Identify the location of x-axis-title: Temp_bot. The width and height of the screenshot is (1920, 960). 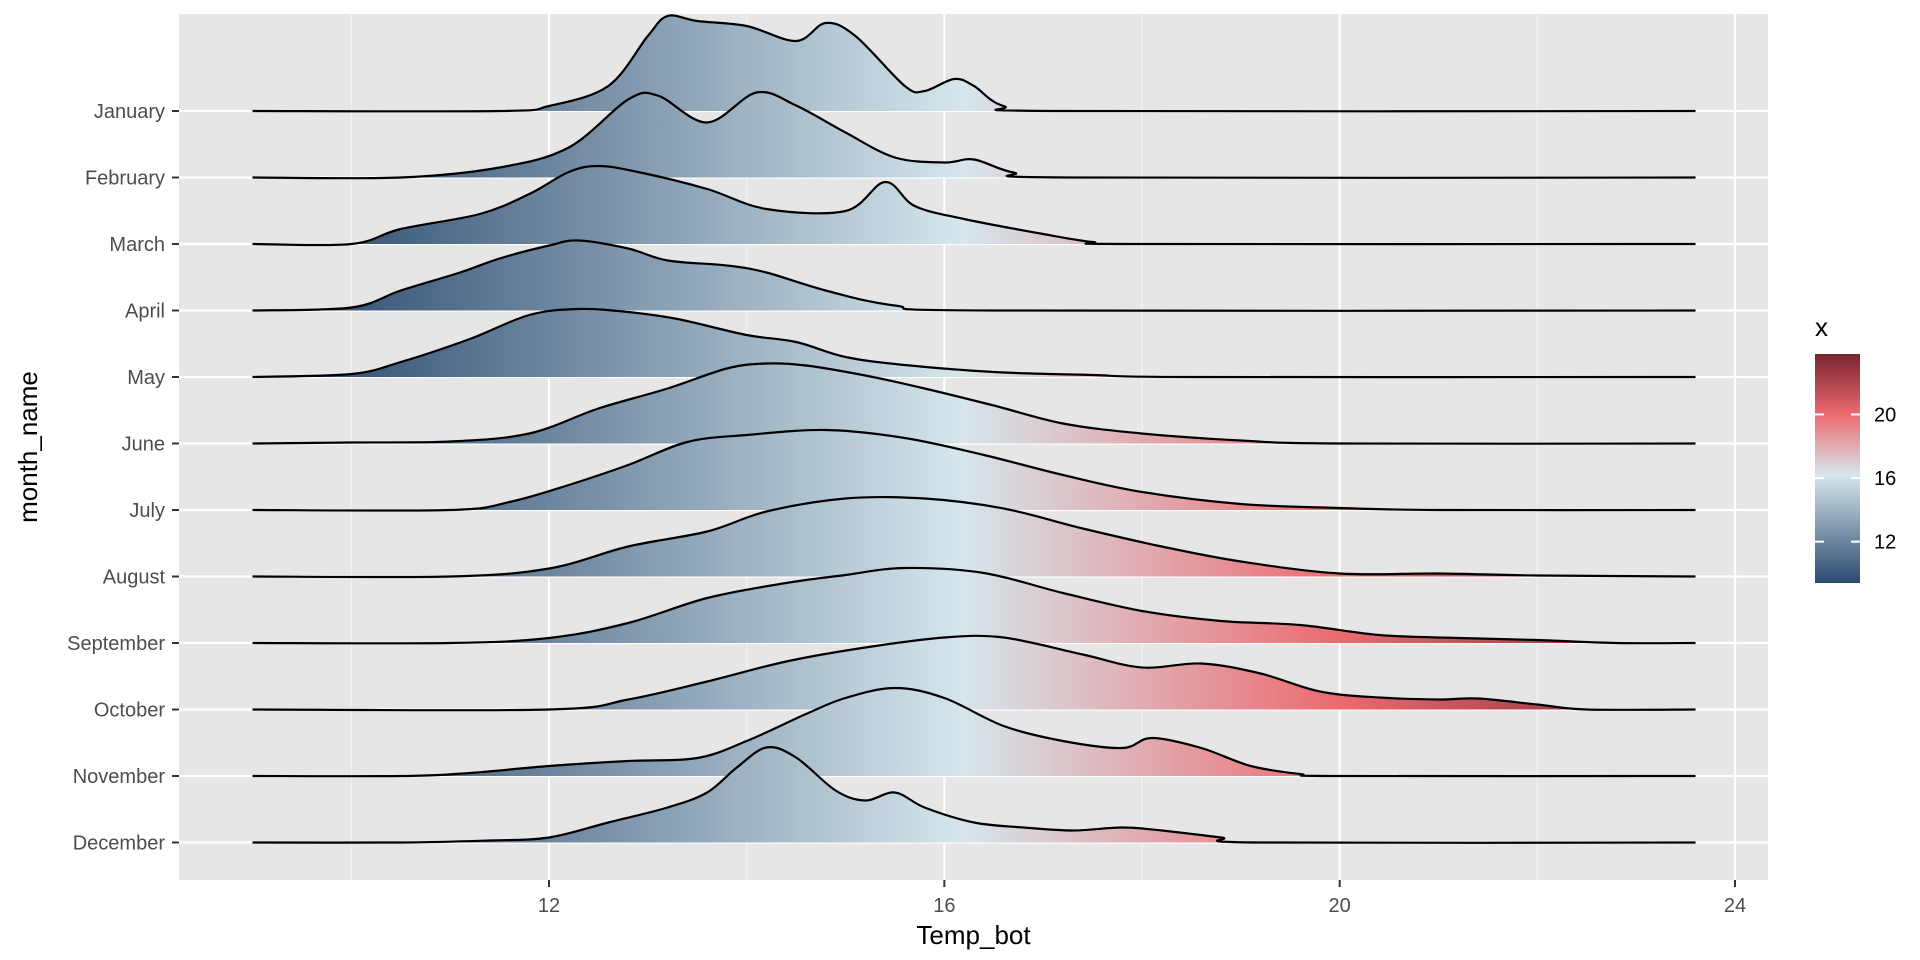
(973, 935).